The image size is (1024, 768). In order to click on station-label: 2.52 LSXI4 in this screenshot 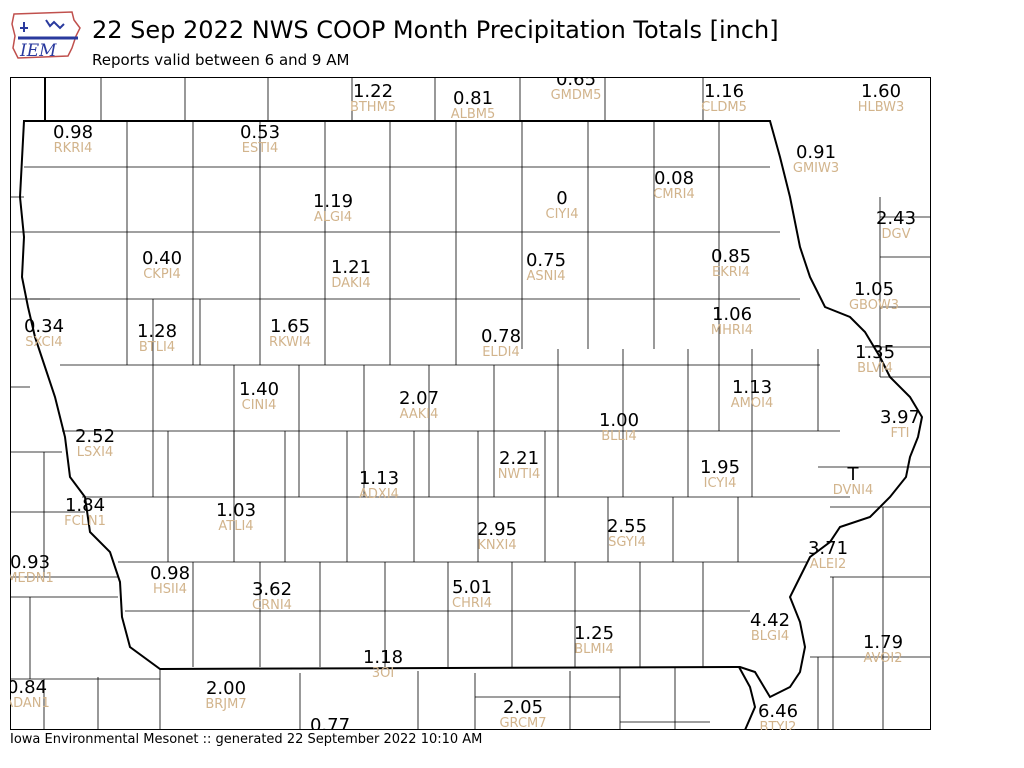, I will do `click(95, 444)`.